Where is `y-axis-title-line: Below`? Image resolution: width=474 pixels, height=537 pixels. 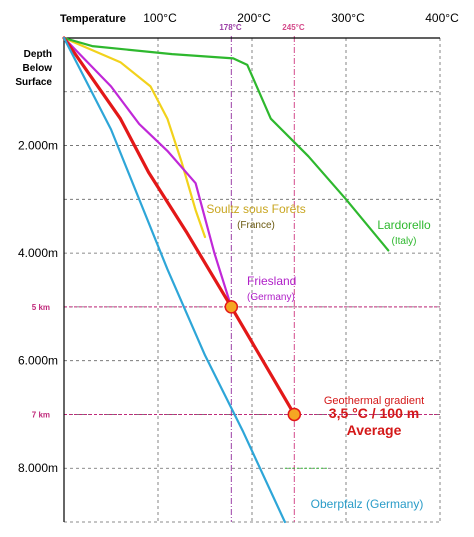
y-axis-title-line: Below is located at coordinates (38, 68).